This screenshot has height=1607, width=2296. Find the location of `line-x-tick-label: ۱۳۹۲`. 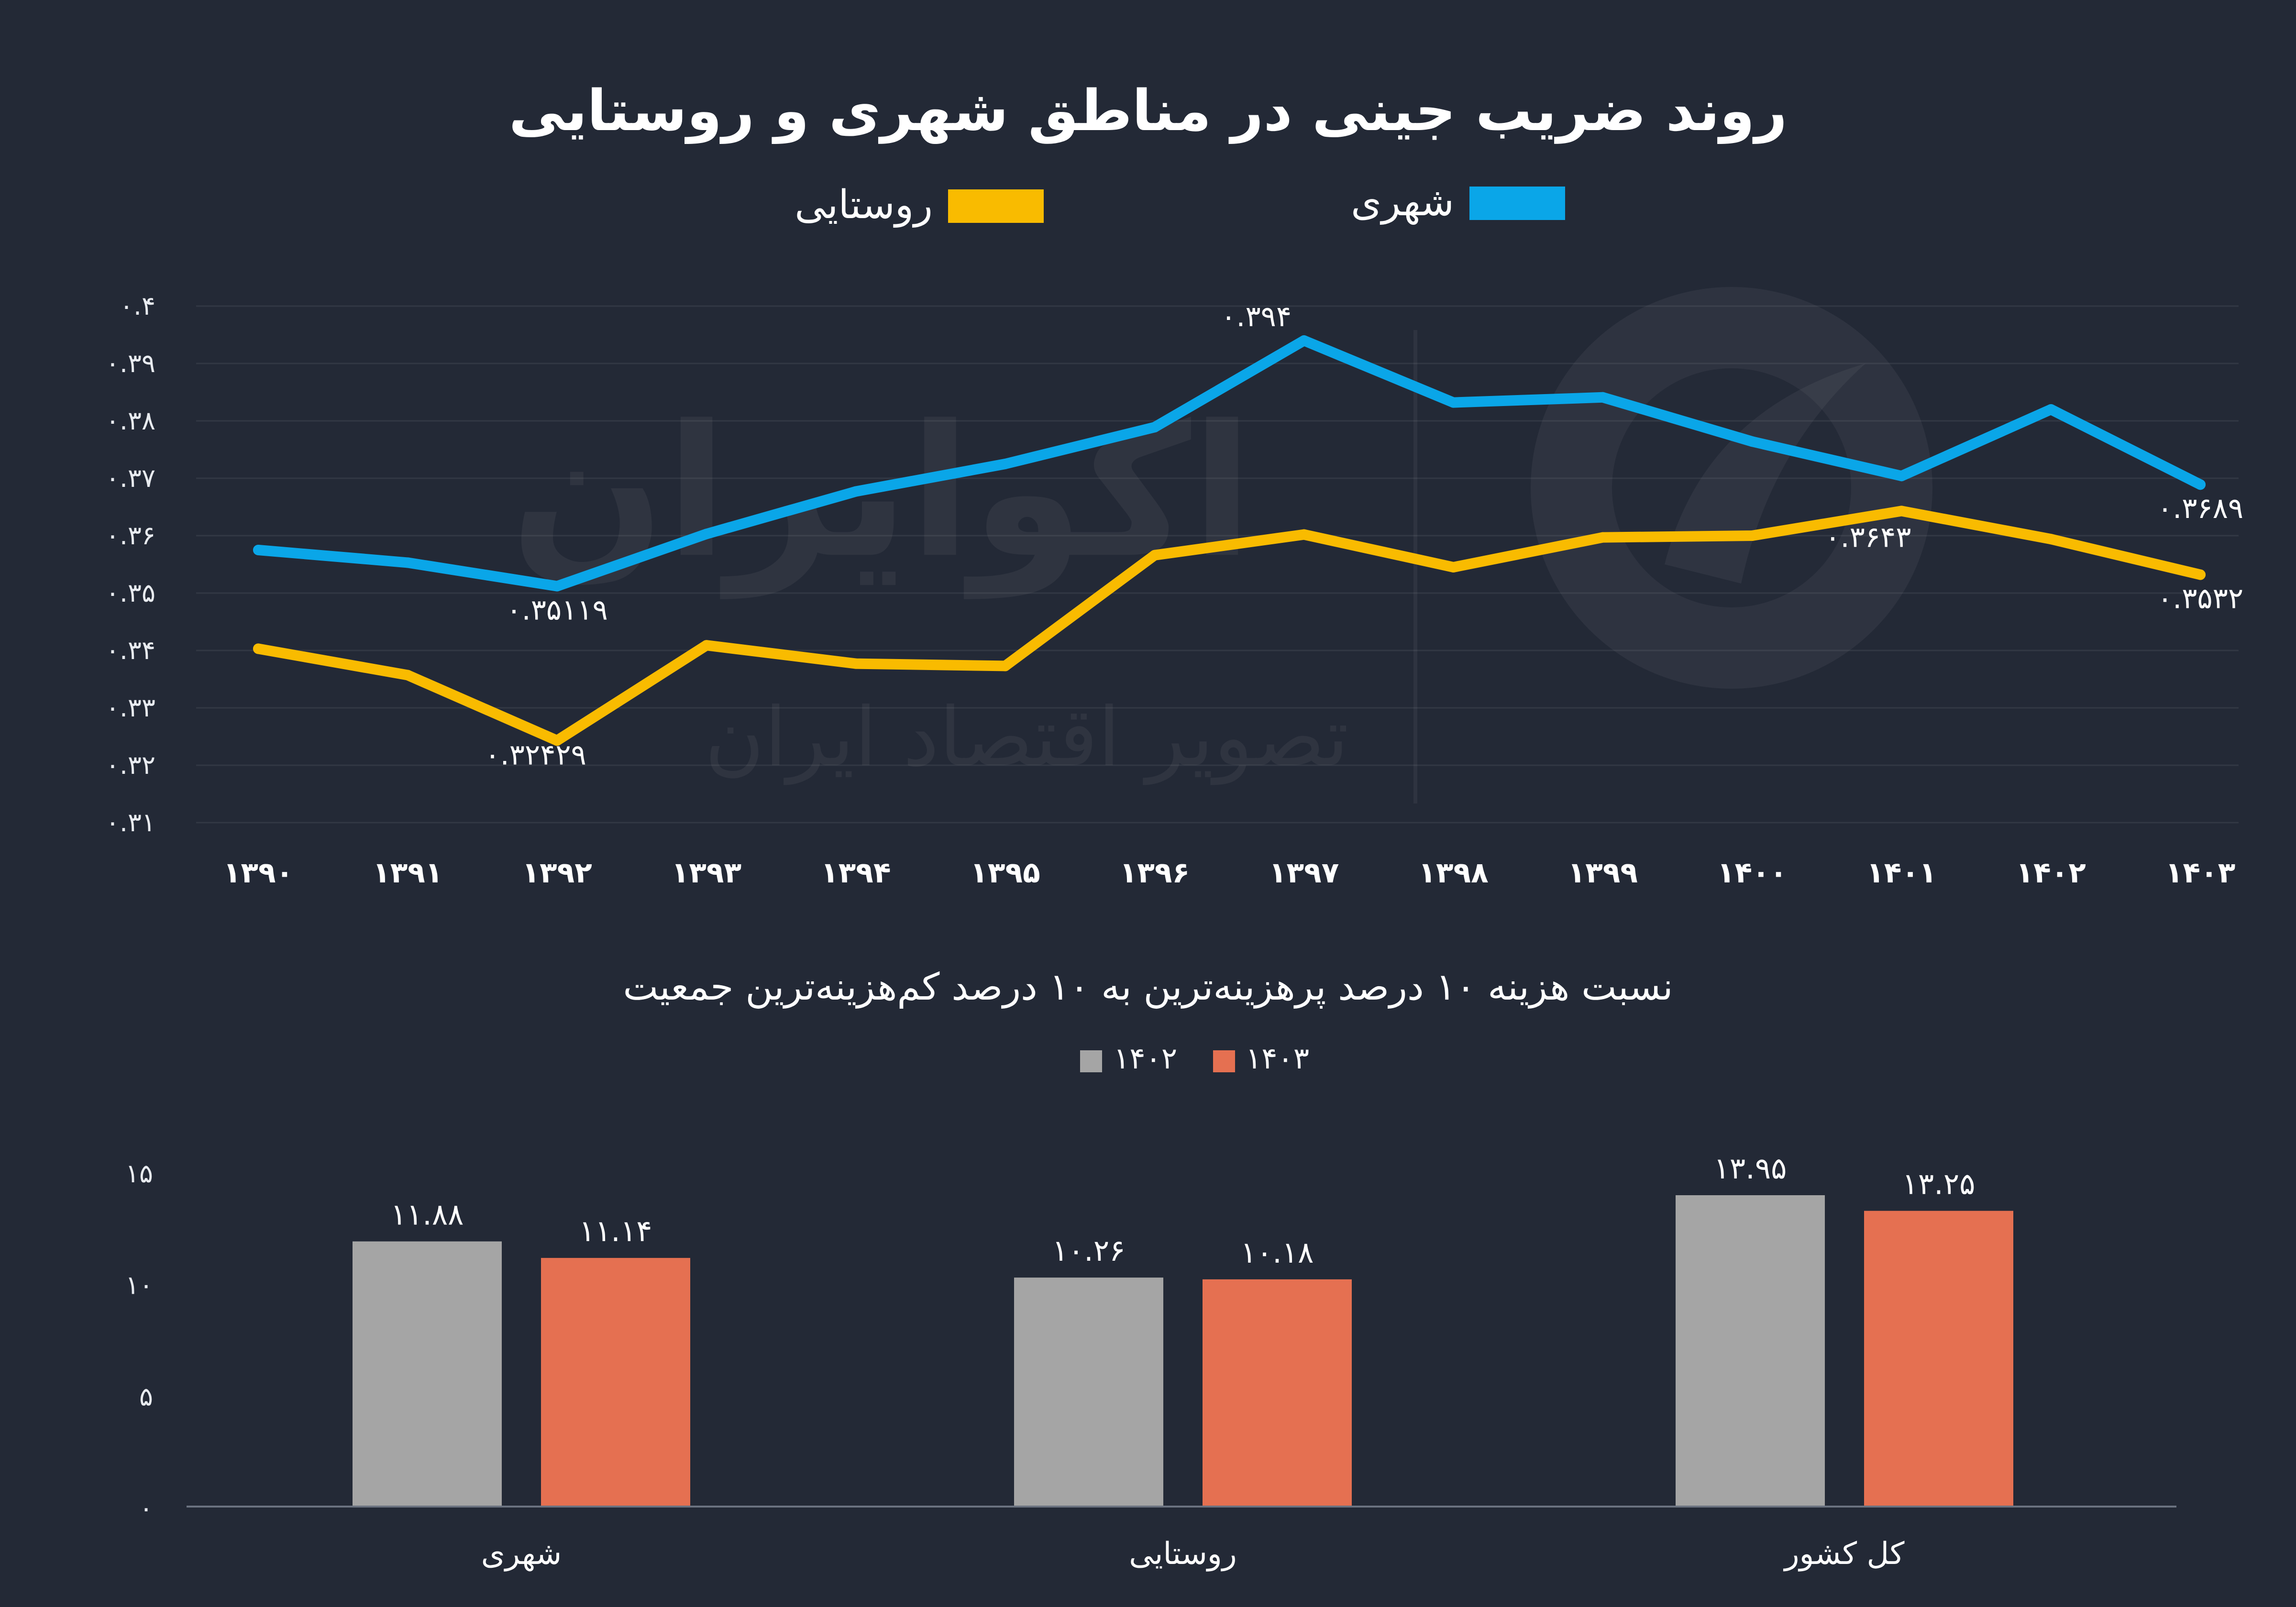

line-x-tick-label: ۱۳۹۲ is located at coordinates (557, 873).